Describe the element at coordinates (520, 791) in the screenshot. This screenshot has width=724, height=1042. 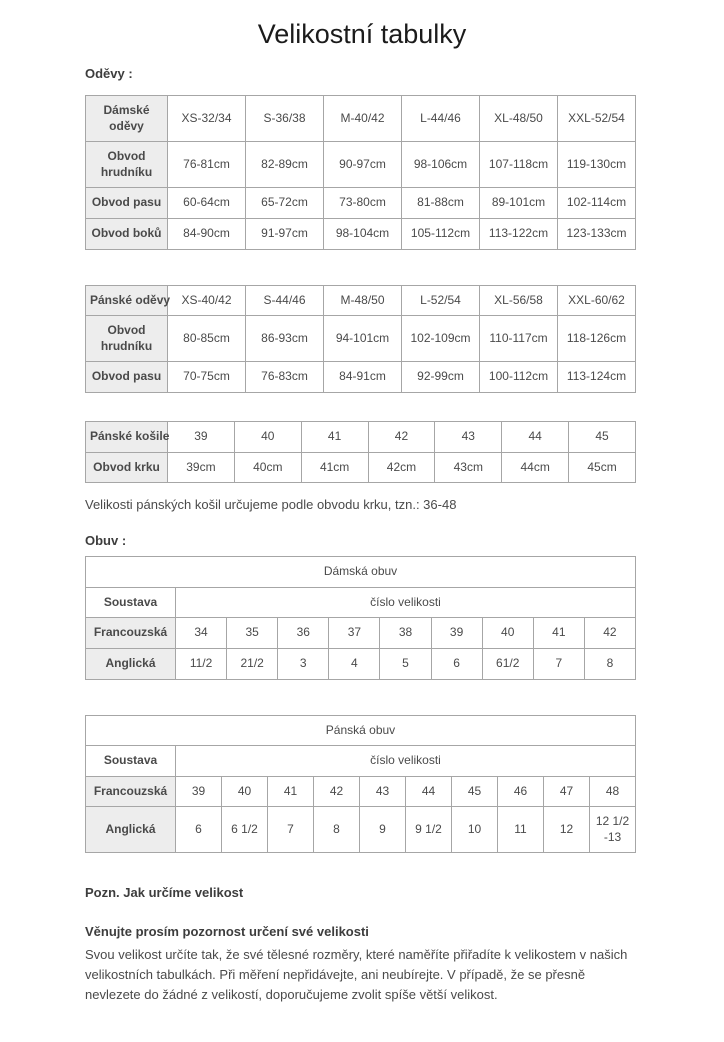
I see `value-cell: 46` at that location.